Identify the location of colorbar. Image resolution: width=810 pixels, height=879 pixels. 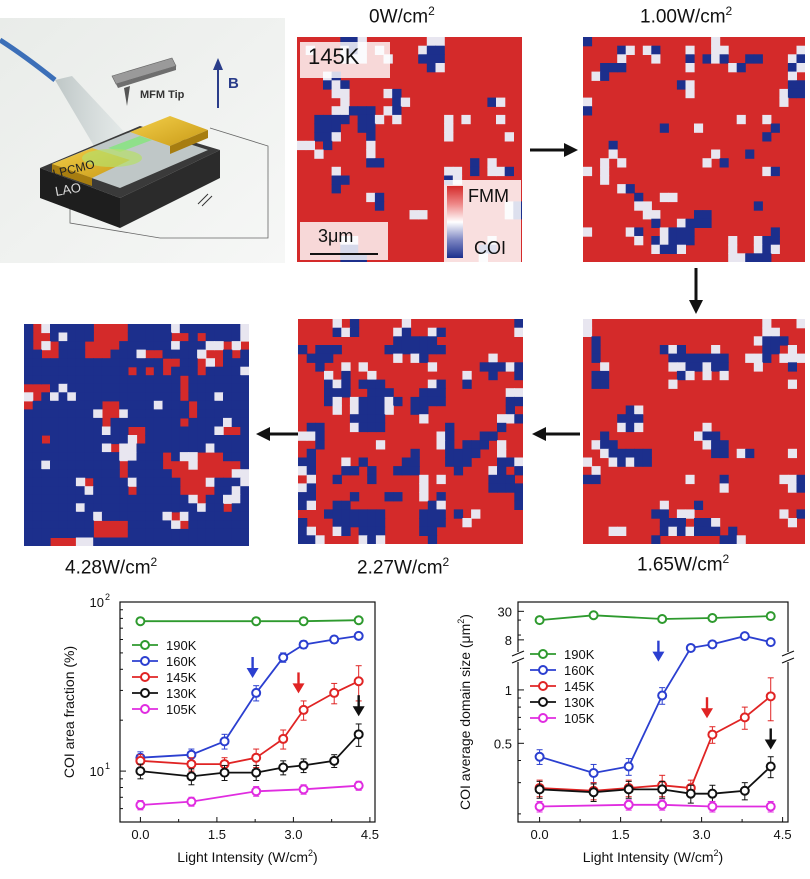
(455, 222).